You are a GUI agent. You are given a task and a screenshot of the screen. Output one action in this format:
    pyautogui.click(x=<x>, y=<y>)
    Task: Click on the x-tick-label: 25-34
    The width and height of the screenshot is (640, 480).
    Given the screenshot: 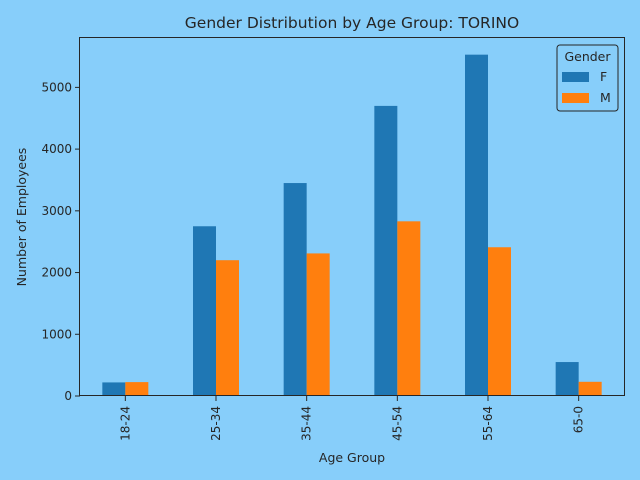 What is the action you would take?
    pyautogui.click(x=216, y=423)
    